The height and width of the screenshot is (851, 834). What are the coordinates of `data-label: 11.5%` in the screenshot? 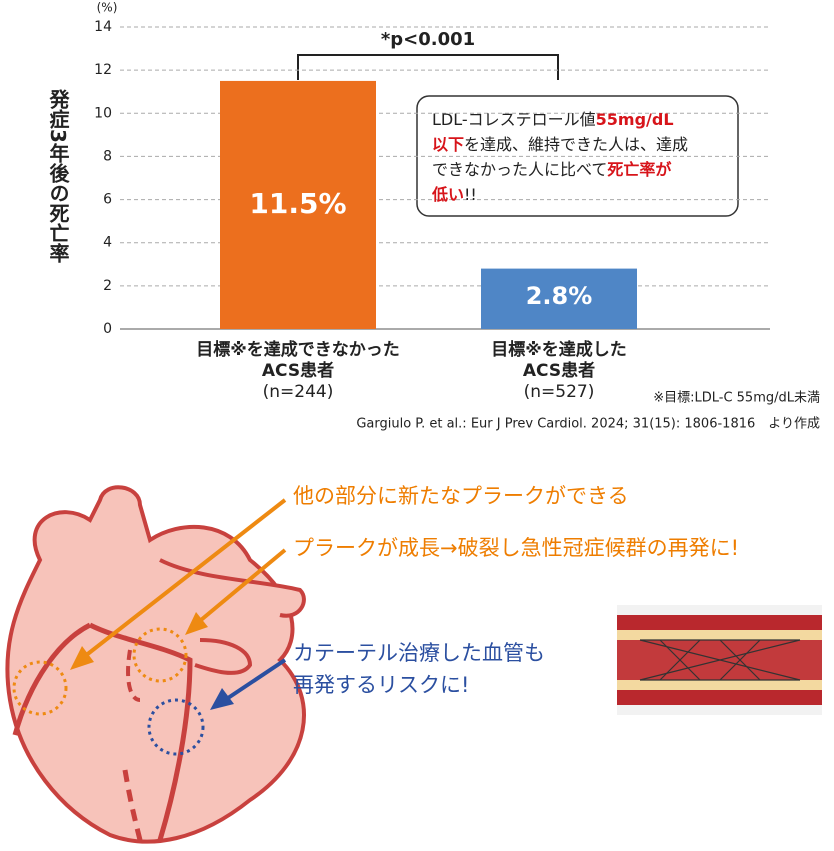 It's located at (297, 203).